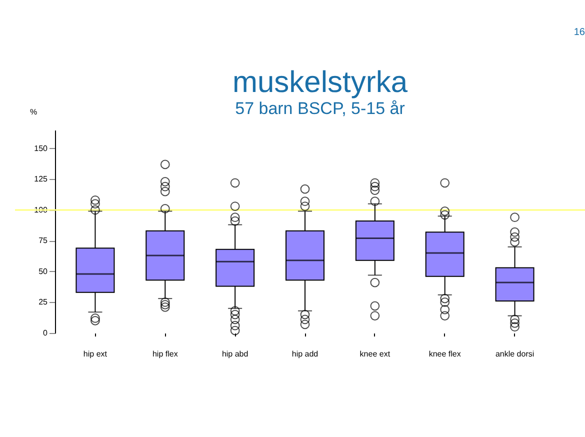  I want to click on chart-title: muskelstyrka, so click(320, 82).